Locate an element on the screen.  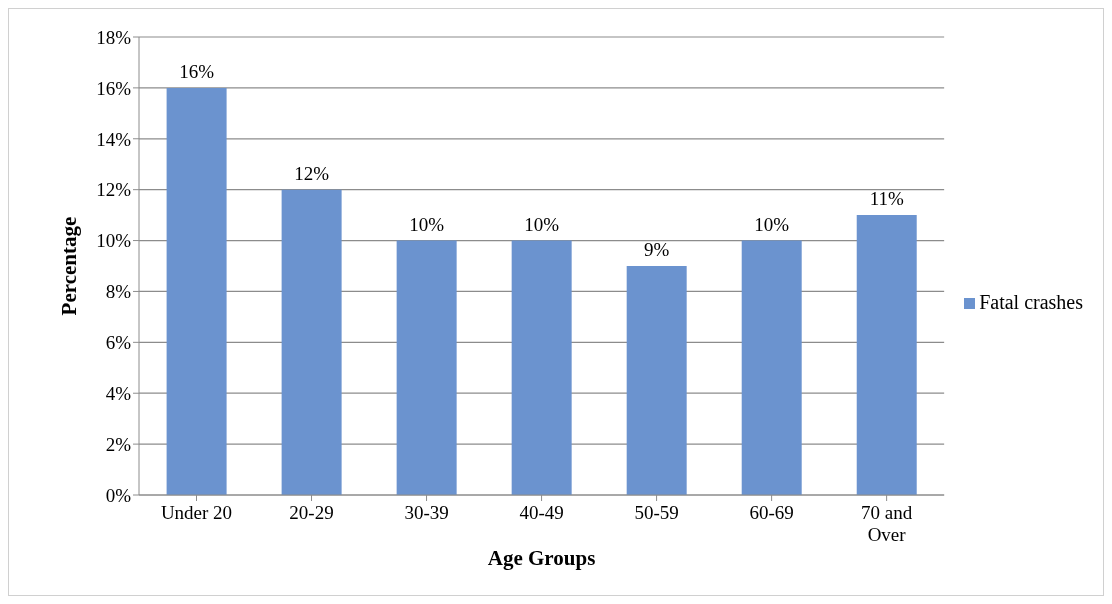
x-axis-title: Age Groups is located at coordinates (541, 558).